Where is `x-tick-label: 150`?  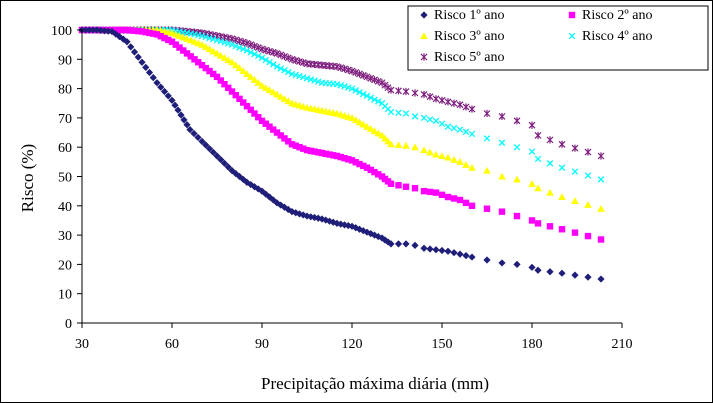 x-tick-label: 150 is located at coordinates (442, 344).